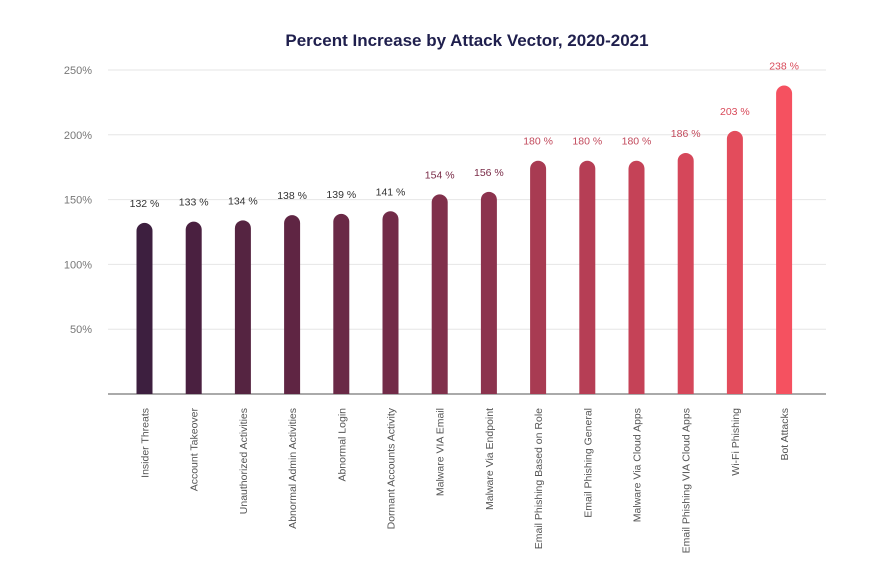 The width and height of the screenshot is (892, 563). What do you see at coordinates (145, 204) in the screenshot?
I see `data-label: 132 %` at bounding box center [145, 204].